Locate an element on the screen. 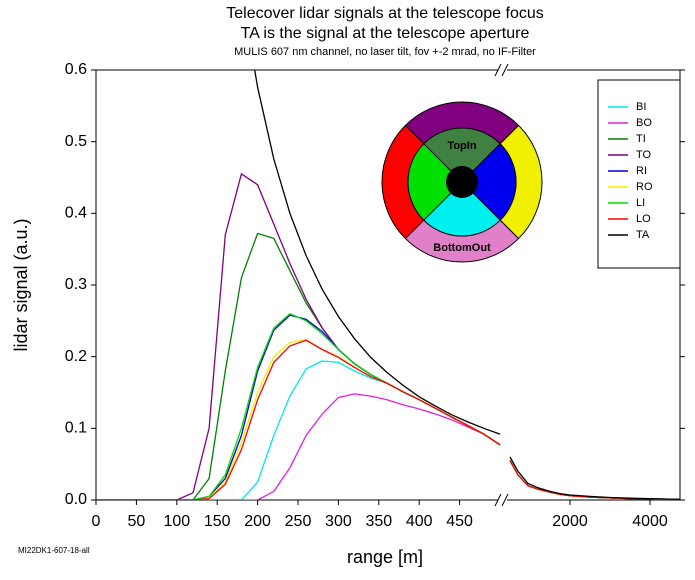 Image resolution: width=695 pixels, height=580 pixels. x-tick-label: 0 is located at coordinates (96, 521).